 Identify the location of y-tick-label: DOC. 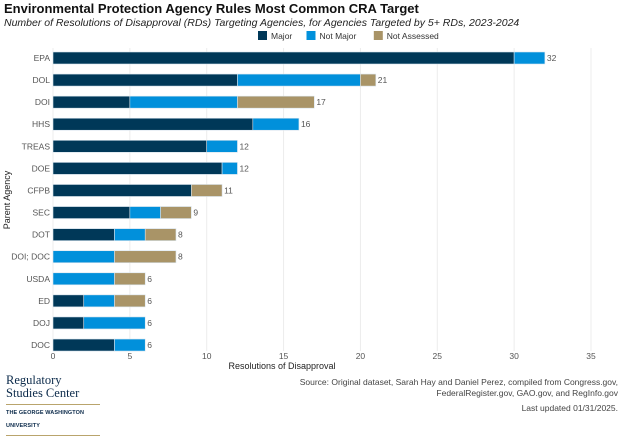
(40, 345).